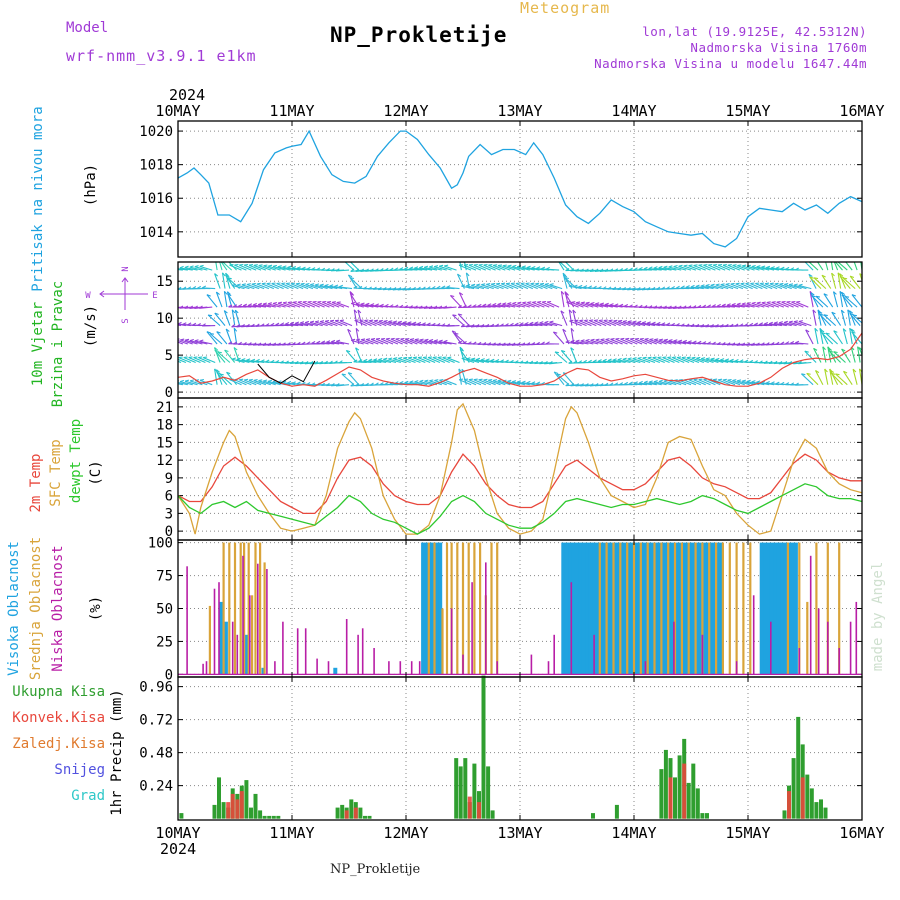 The image size is (900, 900). Describe the element at coordinates (519, 484) in the screenshot. I see `2m-temp-line` at that location.